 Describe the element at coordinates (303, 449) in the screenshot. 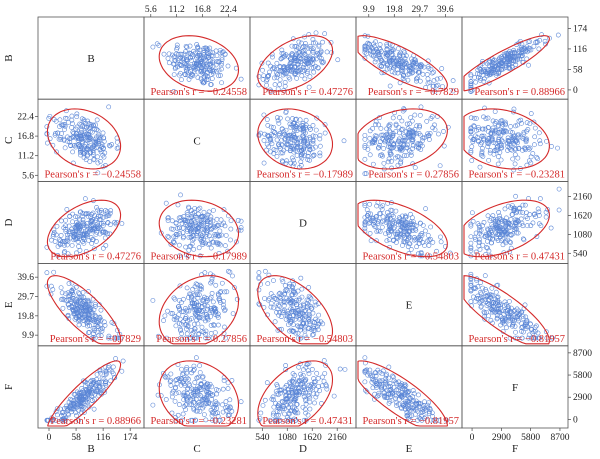

I see `x-axis-label-D: D` at that location.